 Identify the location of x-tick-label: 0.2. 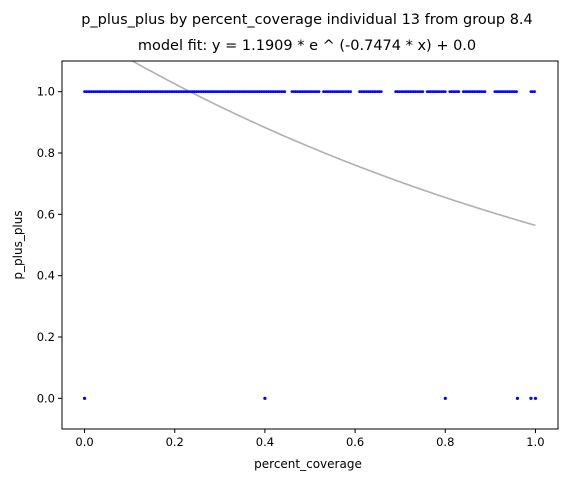
(175, 442).